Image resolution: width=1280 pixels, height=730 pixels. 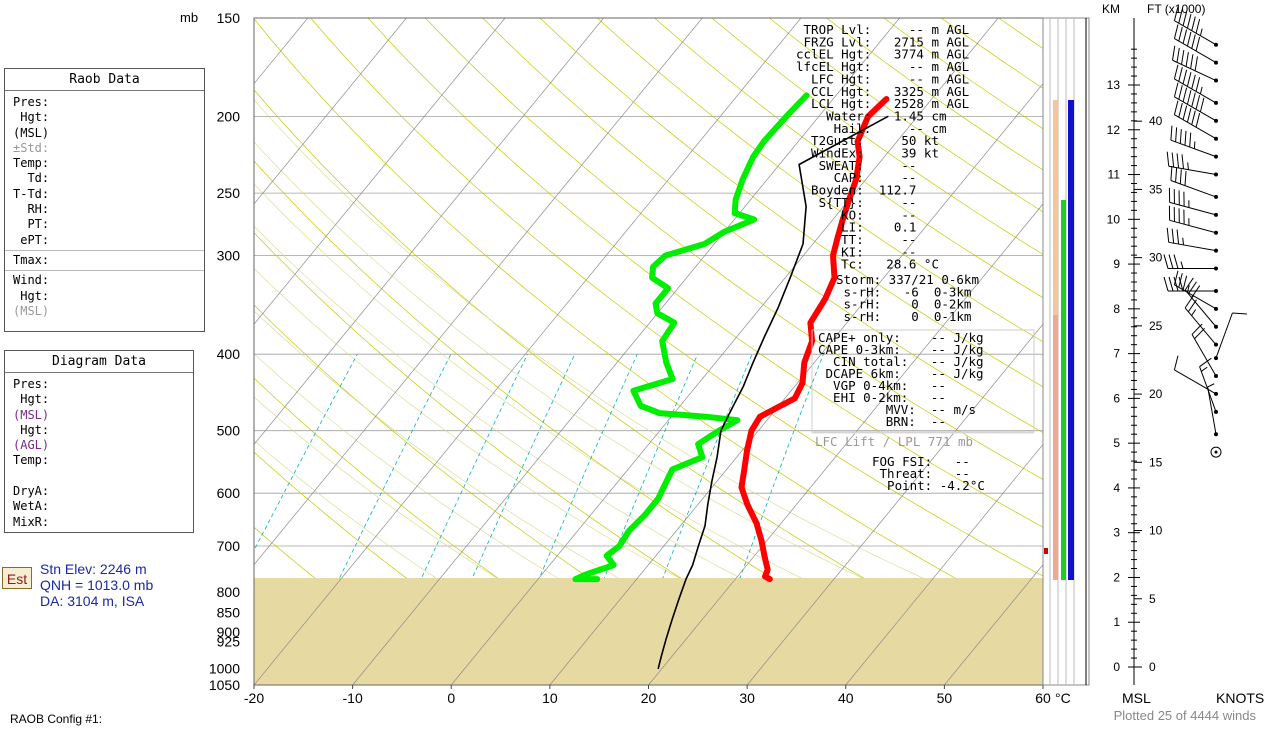 I want to click on raob-row: ±Std:, so click(x=31, y=147).